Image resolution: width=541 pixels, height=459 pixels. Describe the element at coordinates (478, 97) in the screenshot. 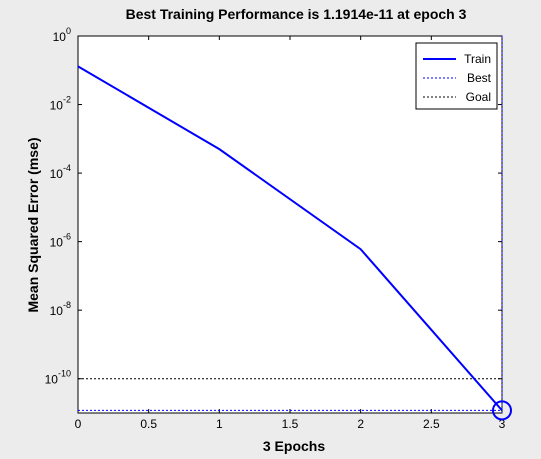

I see `legend-label-goal: Goal` at that location.